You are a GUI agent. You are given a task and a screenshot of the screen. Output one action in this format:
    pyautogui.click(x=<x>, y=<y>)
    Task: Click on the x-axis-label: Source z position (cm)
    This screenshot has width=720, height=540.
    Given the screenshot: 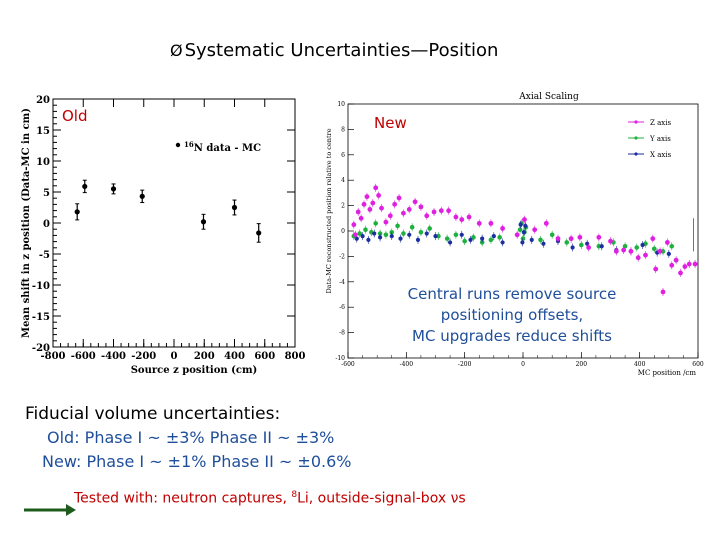 What is the action you would take?
    pyautogui.click(x=194, y=370)
    